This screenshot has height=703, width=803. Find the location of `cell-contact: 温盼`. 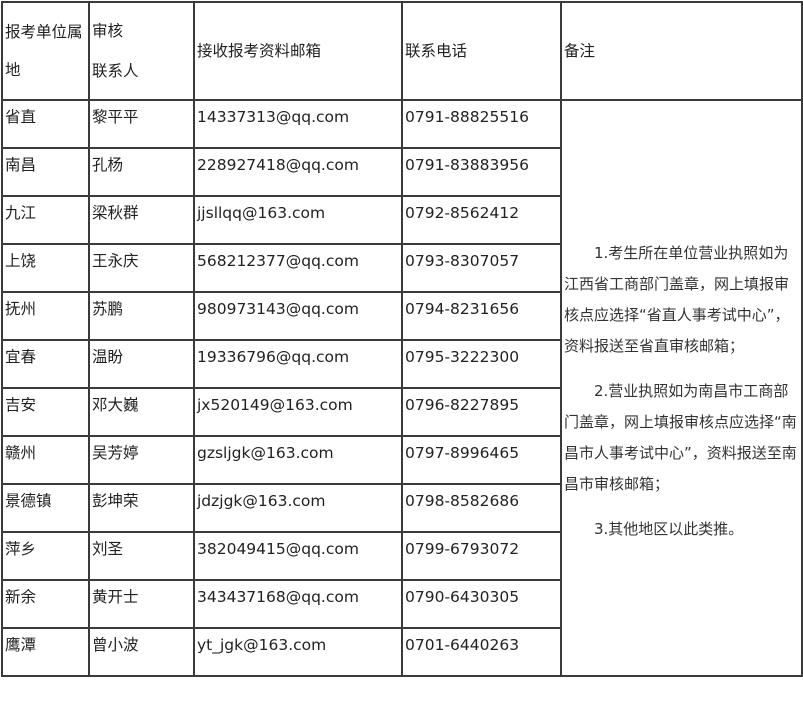

cell-contact: 温盼 is located at coordinates (141, 364).